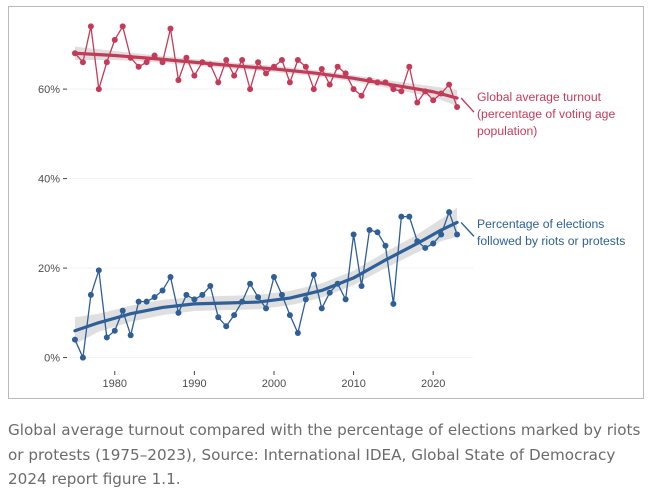 This screenshot has height=494, width=653. I want to click on riots-point-2016, so click(401, 216).